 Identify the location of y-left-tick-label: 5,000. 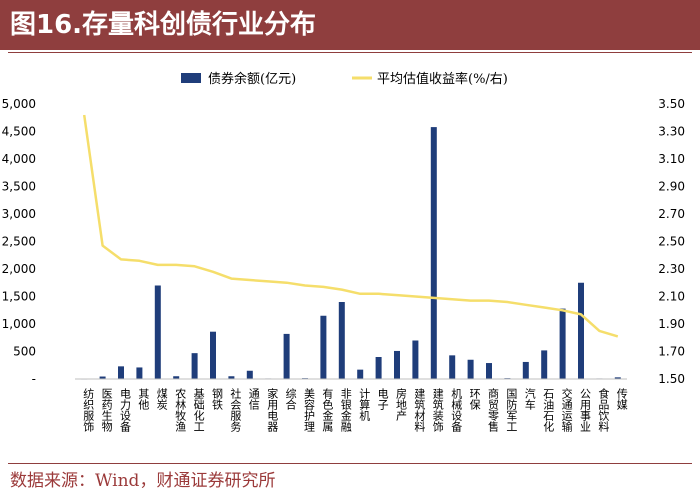
(19, 104).